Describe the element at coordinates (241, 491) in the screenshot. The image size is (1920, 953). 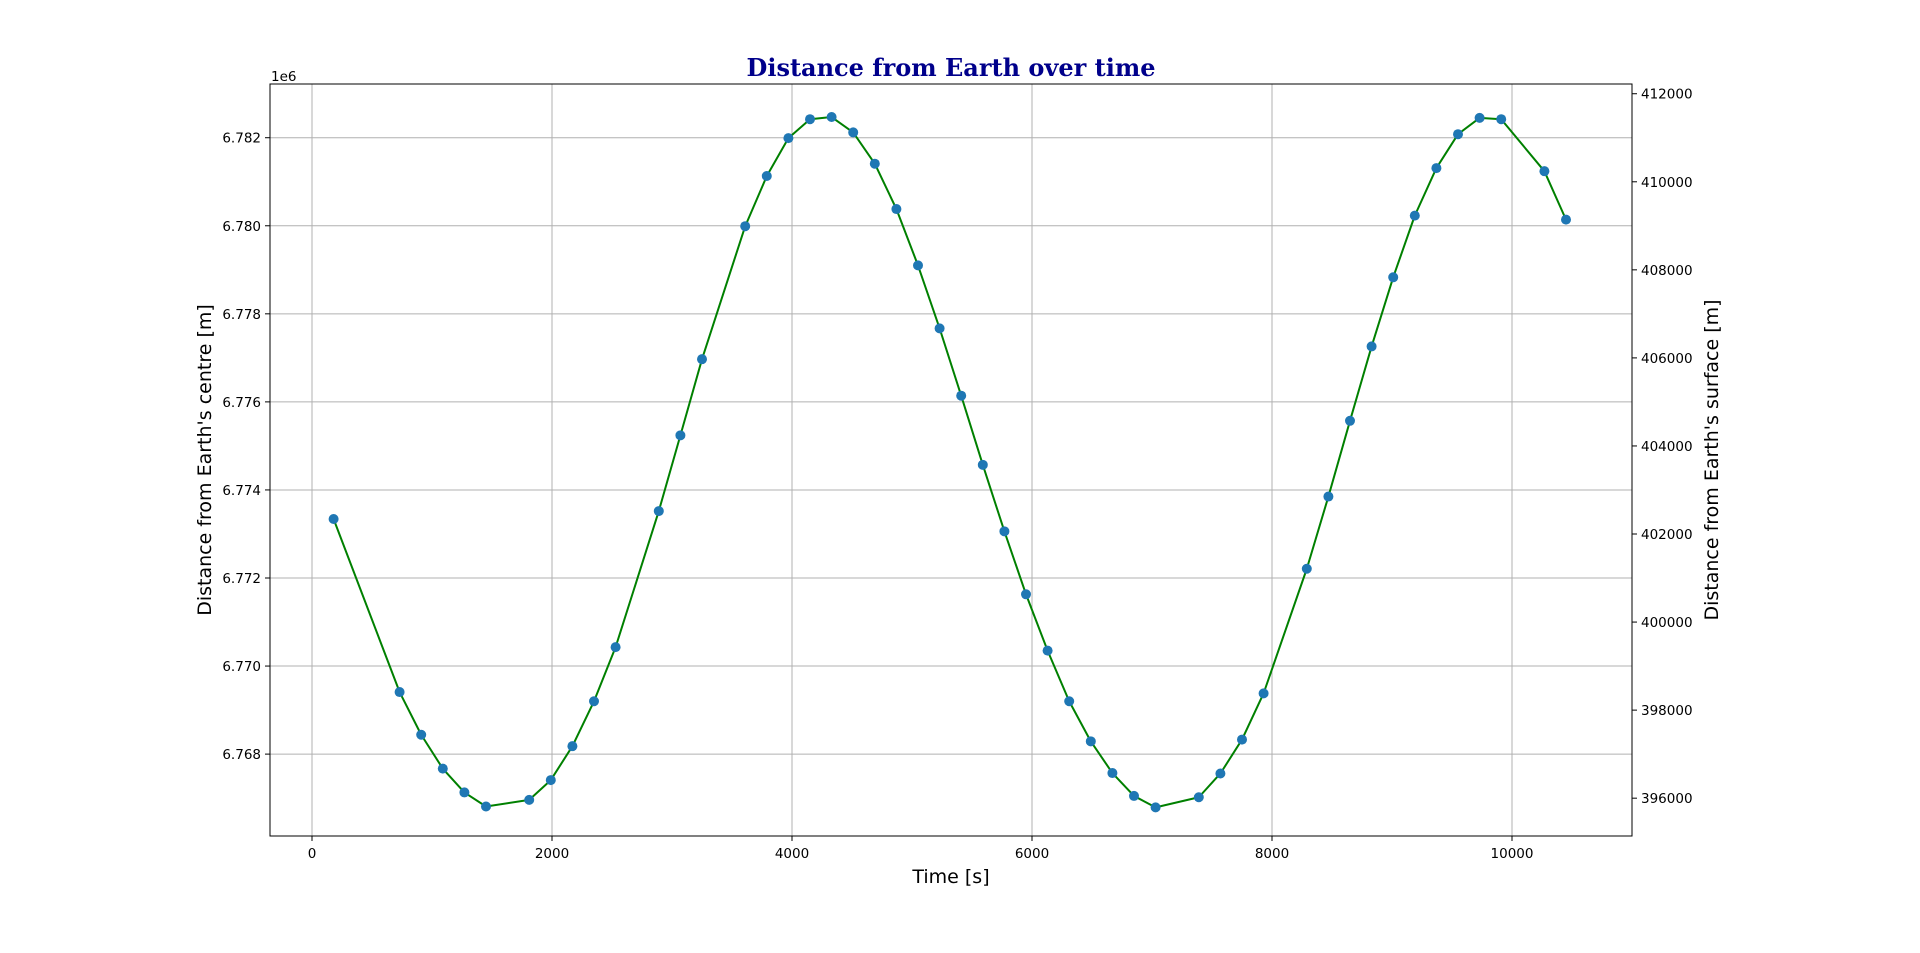
I see `y-tick-label: 6.774` at that location.